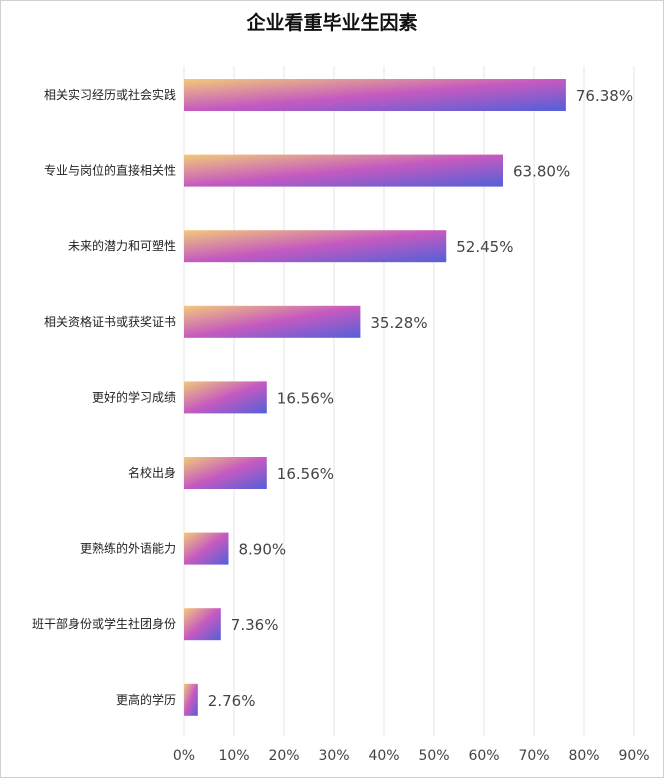 The height and width of the screenshot is (778, 664). I want to click on x-tick-label: 10%, so click(233, 756).